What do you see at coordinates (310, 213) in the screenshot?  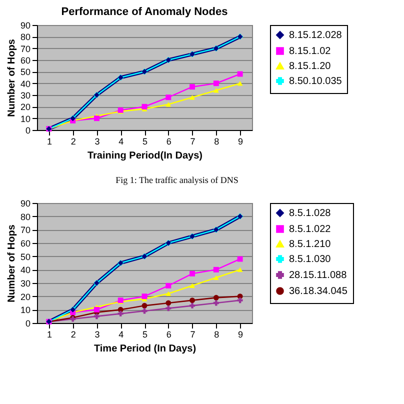 I see `legend-label: 8.5.1.028` at bounding box center [310, 213].